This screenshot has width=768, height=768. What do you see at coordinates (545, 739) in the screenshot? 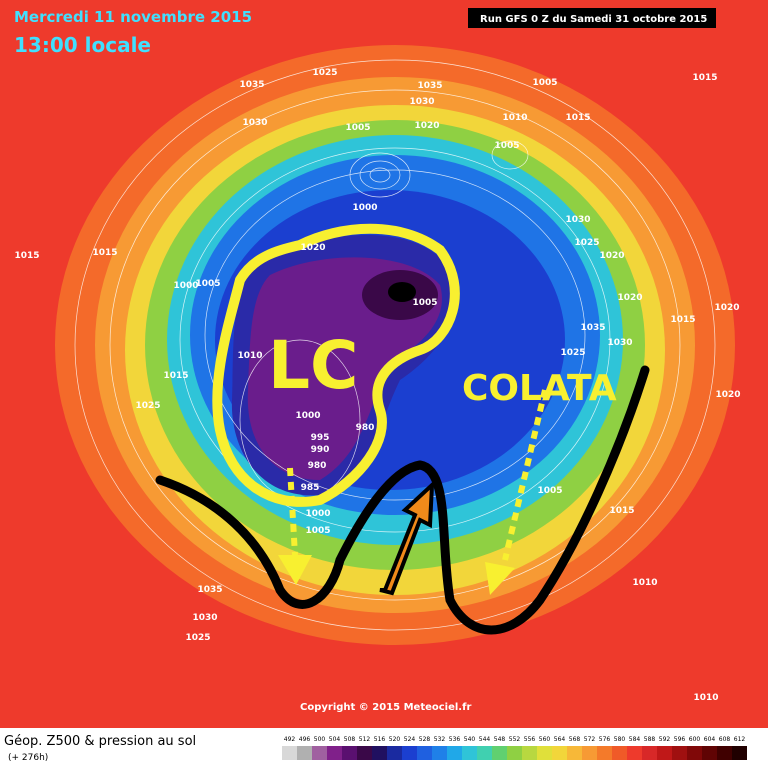
I see `colorbar-label: 560` at bounding box center [545, 739].